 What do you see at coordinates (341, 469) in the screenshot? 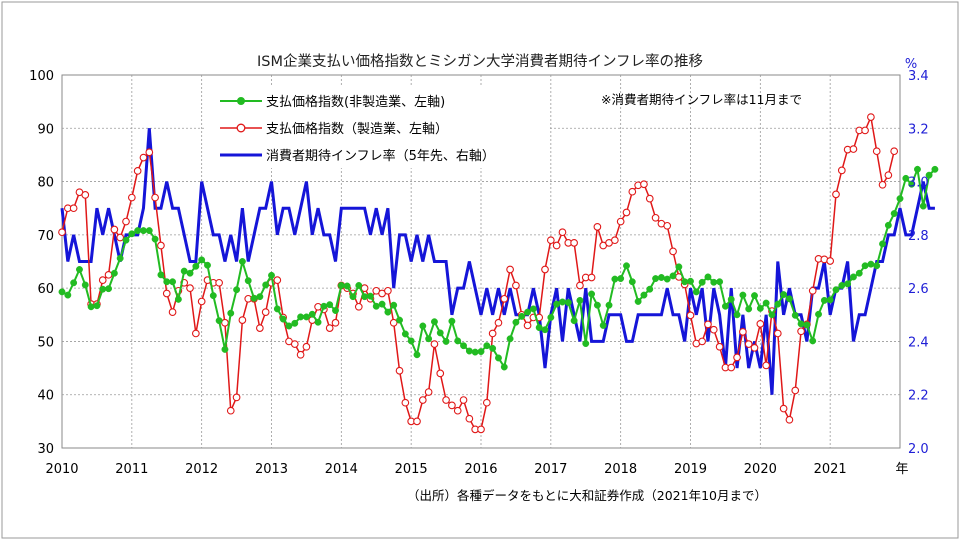
I see `x-tick-label: 2014` at bounding box center [341, 469].